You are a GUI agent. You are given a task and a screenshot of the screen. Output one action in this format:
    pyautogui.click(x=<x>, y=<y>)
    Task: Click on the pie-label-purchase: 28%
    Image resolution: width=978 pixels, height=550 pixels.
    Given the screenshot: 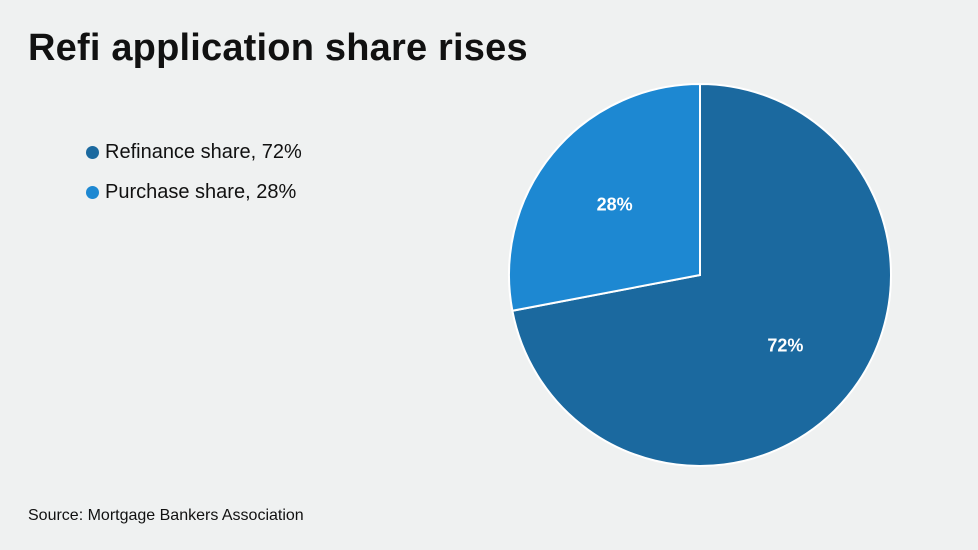 What is the action you would take?
    pyautogui.click(x=615, y=204)
    